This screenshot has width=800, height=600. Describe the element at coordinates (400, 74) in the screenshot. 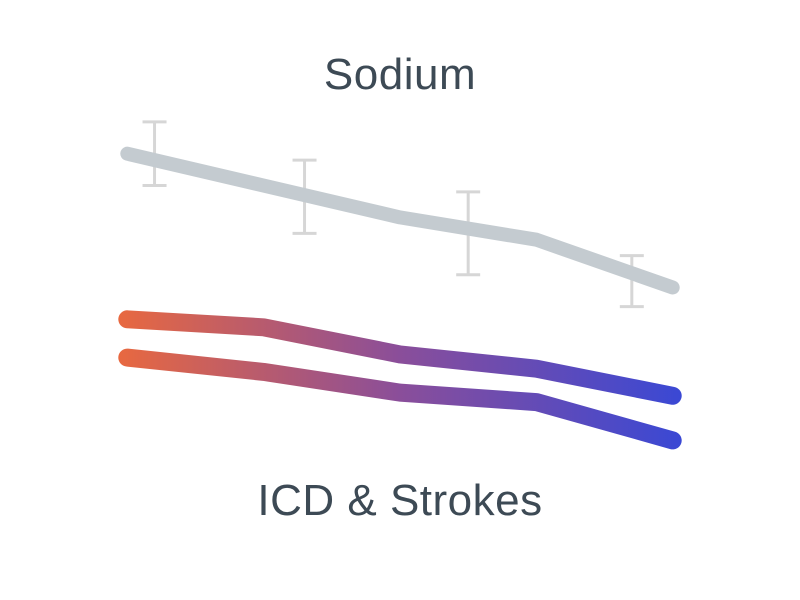

I see `series-label-sodium: Sodium` at that location.